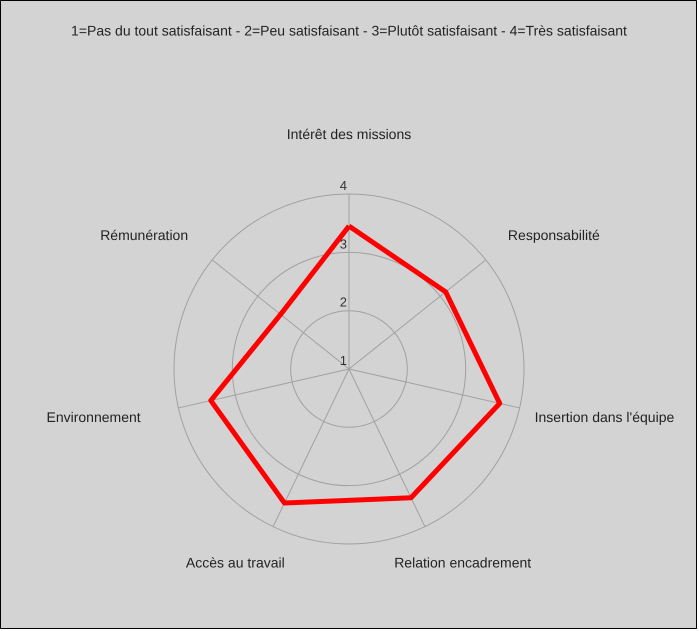 This screenshot has height=631, width=699. Describe the element at coordinates (344, 244) in the screenshot. I see `y-tick-label: 3` at that location.